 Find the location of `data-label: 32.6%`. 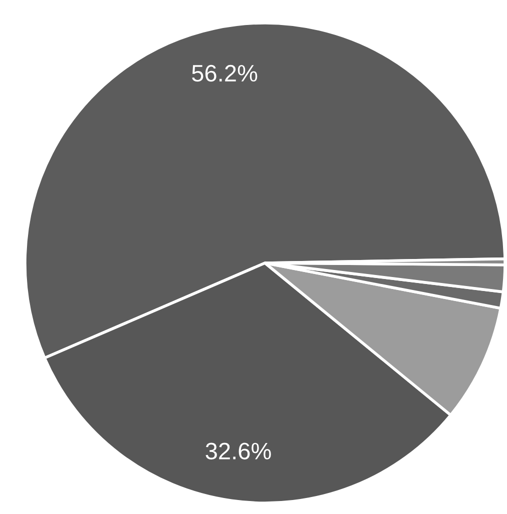

data-label: 32.6% is located at coordinates (238, 451).